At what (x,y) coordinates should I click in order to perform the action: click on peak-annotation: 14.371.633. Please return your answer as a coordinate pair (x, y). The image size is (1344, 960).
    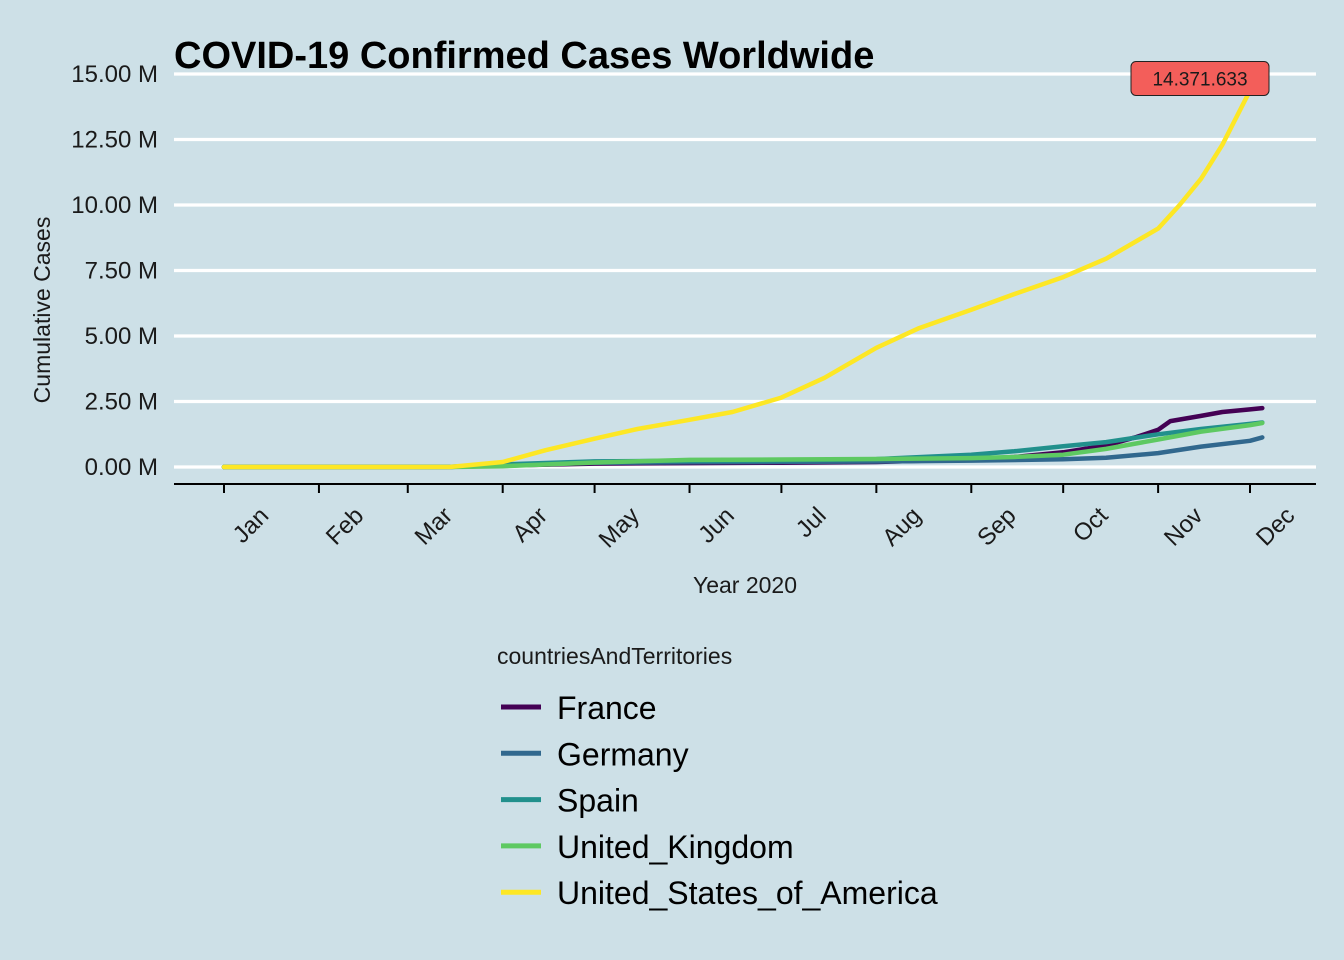
    Looking at the image, I should click on (1200, 78).